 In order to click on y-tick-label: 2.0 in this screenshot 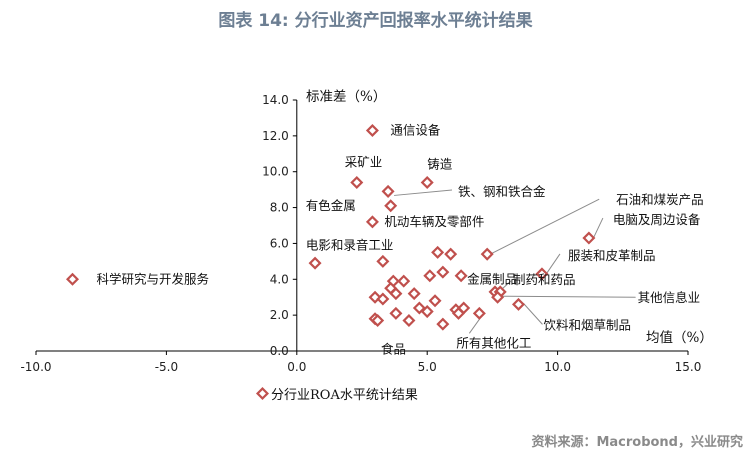, I will do `click(279, 315)`.